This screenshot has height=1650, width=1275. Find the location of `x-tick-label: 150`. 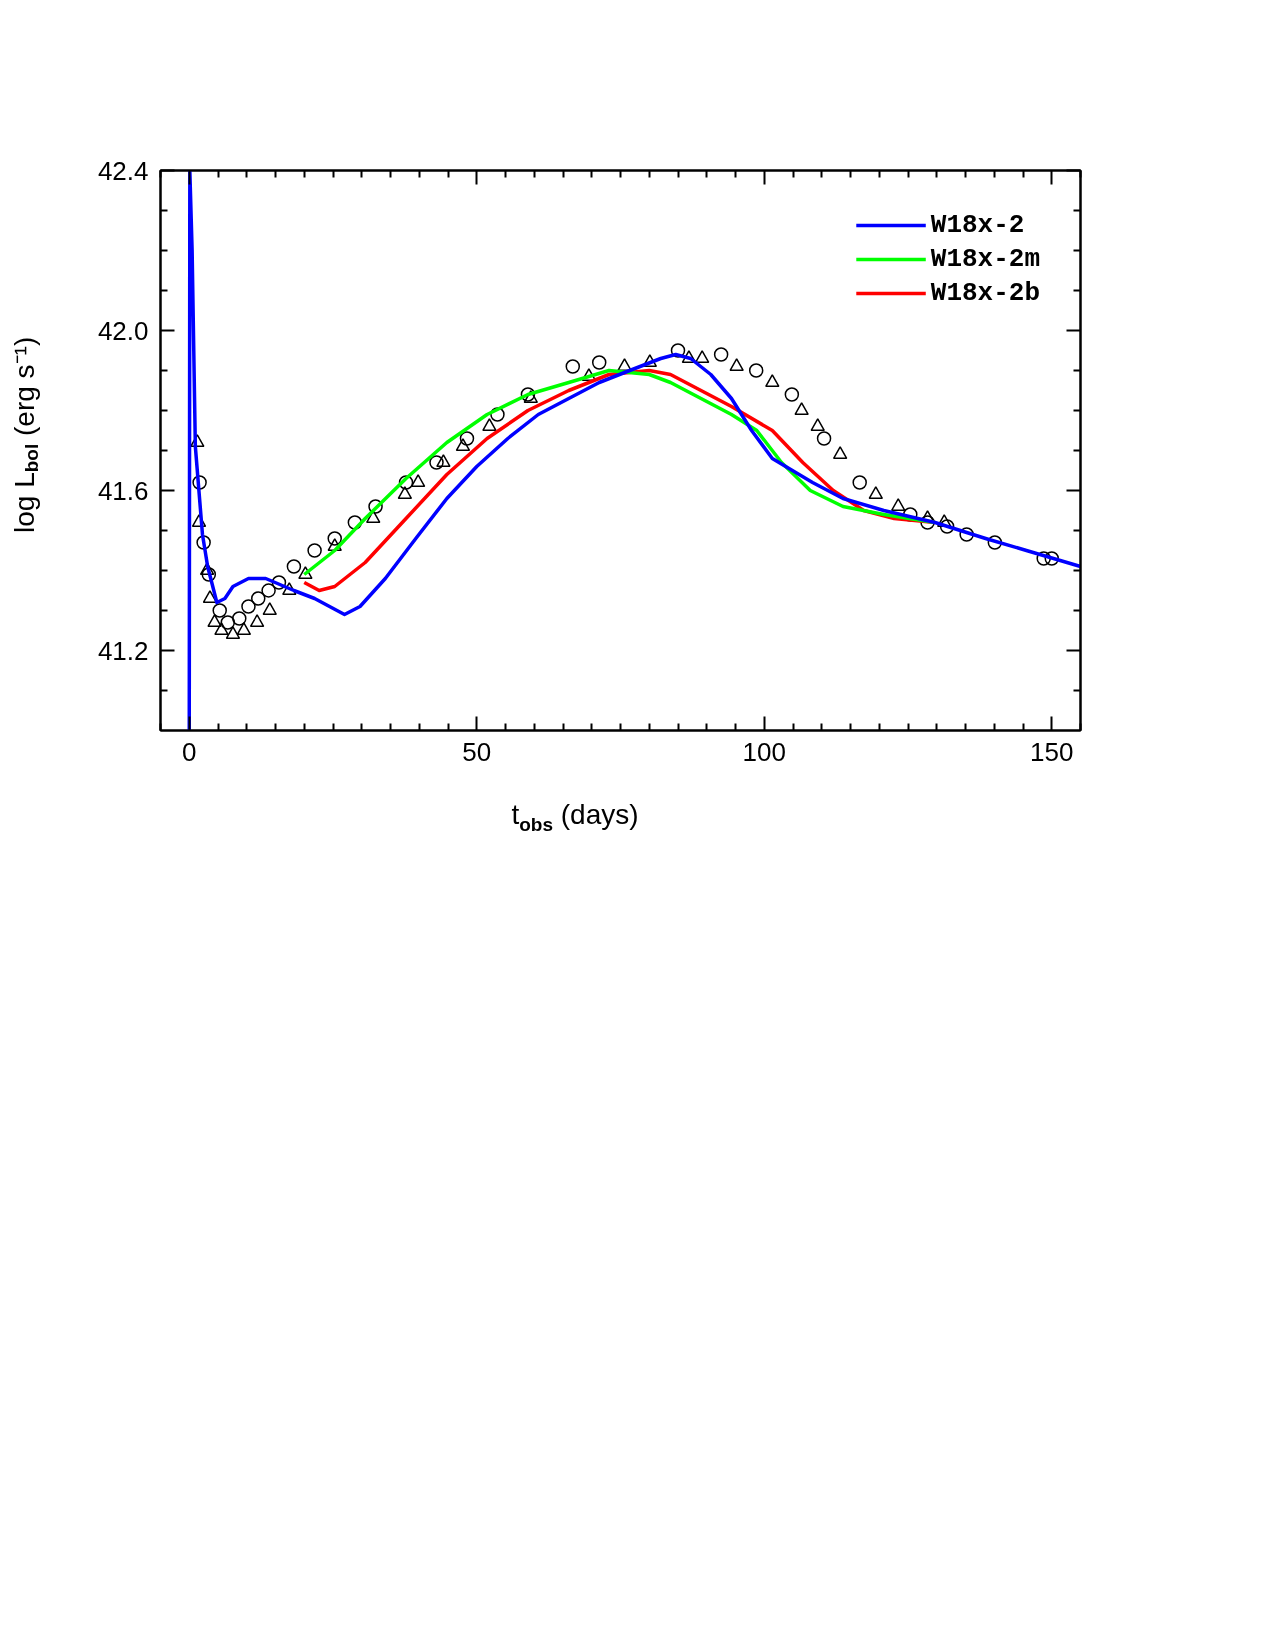

x-tick-label: 150 is located at coordinates (1052, 751).